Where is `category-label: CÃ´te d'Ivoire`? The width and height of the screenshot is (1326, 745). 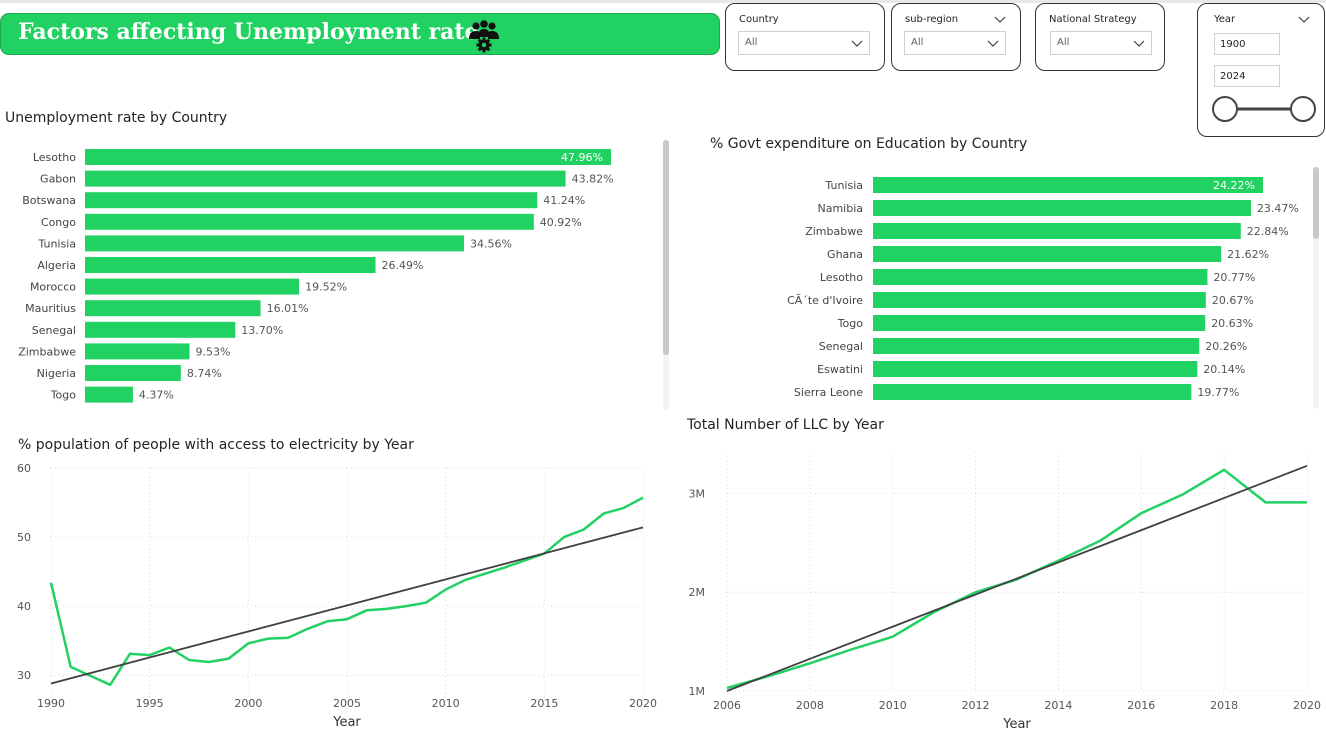
category-label: CÃ´te d'Ivoire is located at coordinates (825, 300).